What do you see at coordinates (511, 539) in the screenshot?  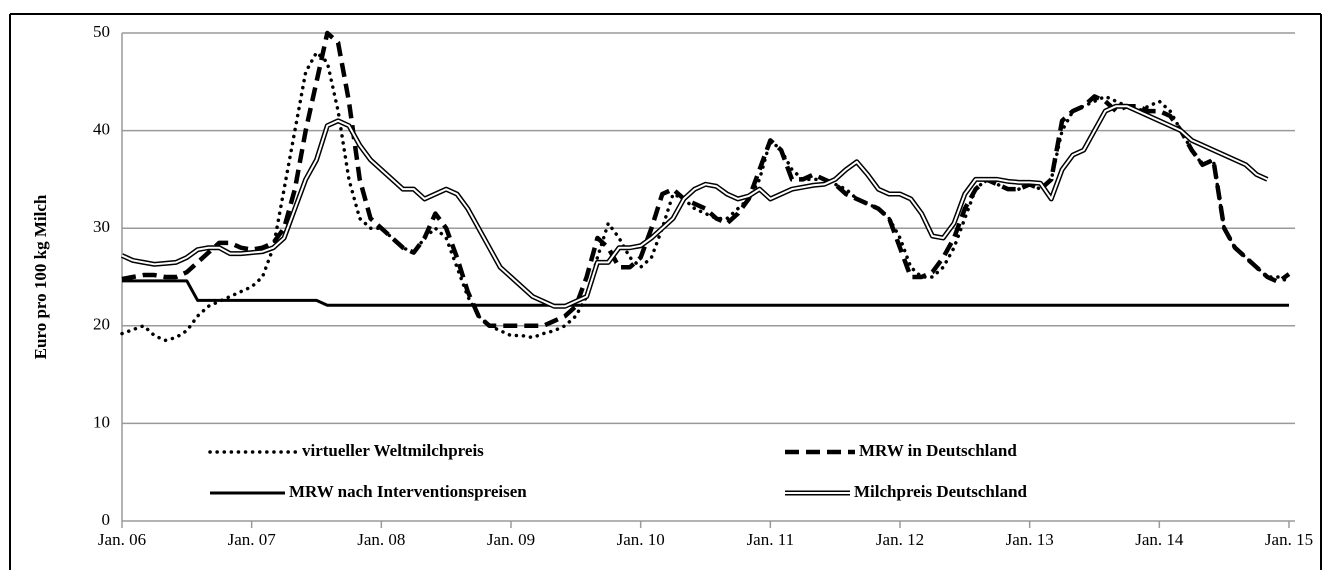 I see `x-tick-label: Jan. 09` at bounding box center [511, 539].